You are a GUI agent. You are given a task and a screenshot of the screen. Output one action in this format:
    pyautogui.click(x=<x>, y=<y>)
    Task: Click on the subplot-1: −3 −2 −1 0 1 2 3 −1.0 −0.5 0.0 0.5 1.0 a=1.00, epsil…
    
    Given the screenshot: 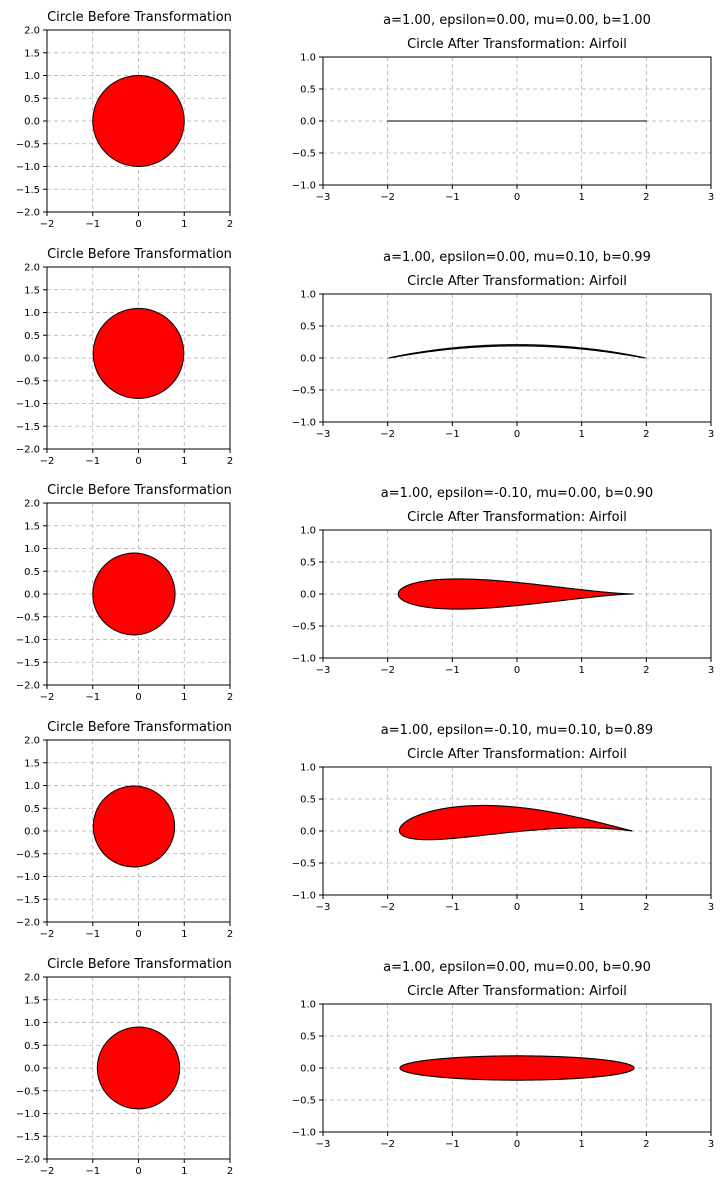 What is the action you would take?
    pyautogui.click(x=503, y=108)
    